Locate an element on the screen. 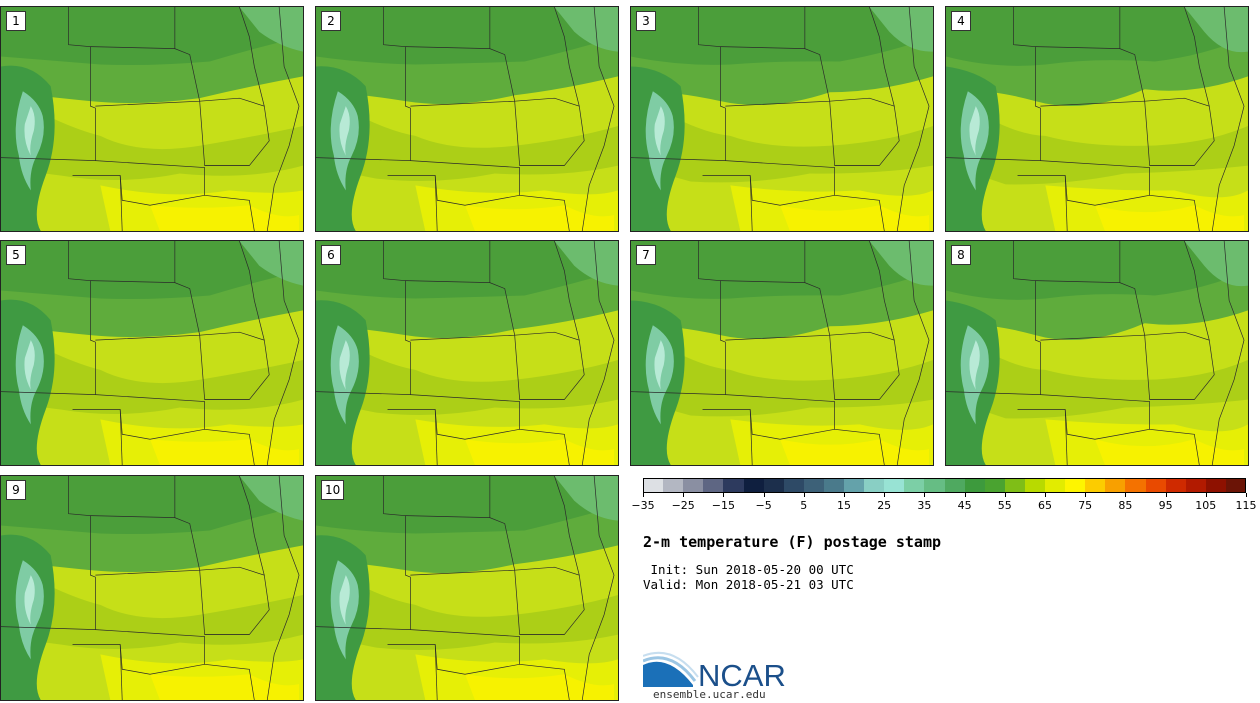 This screenshot has width=1260, height=703. map-panel: 2 is located at coordinates (467, 119).